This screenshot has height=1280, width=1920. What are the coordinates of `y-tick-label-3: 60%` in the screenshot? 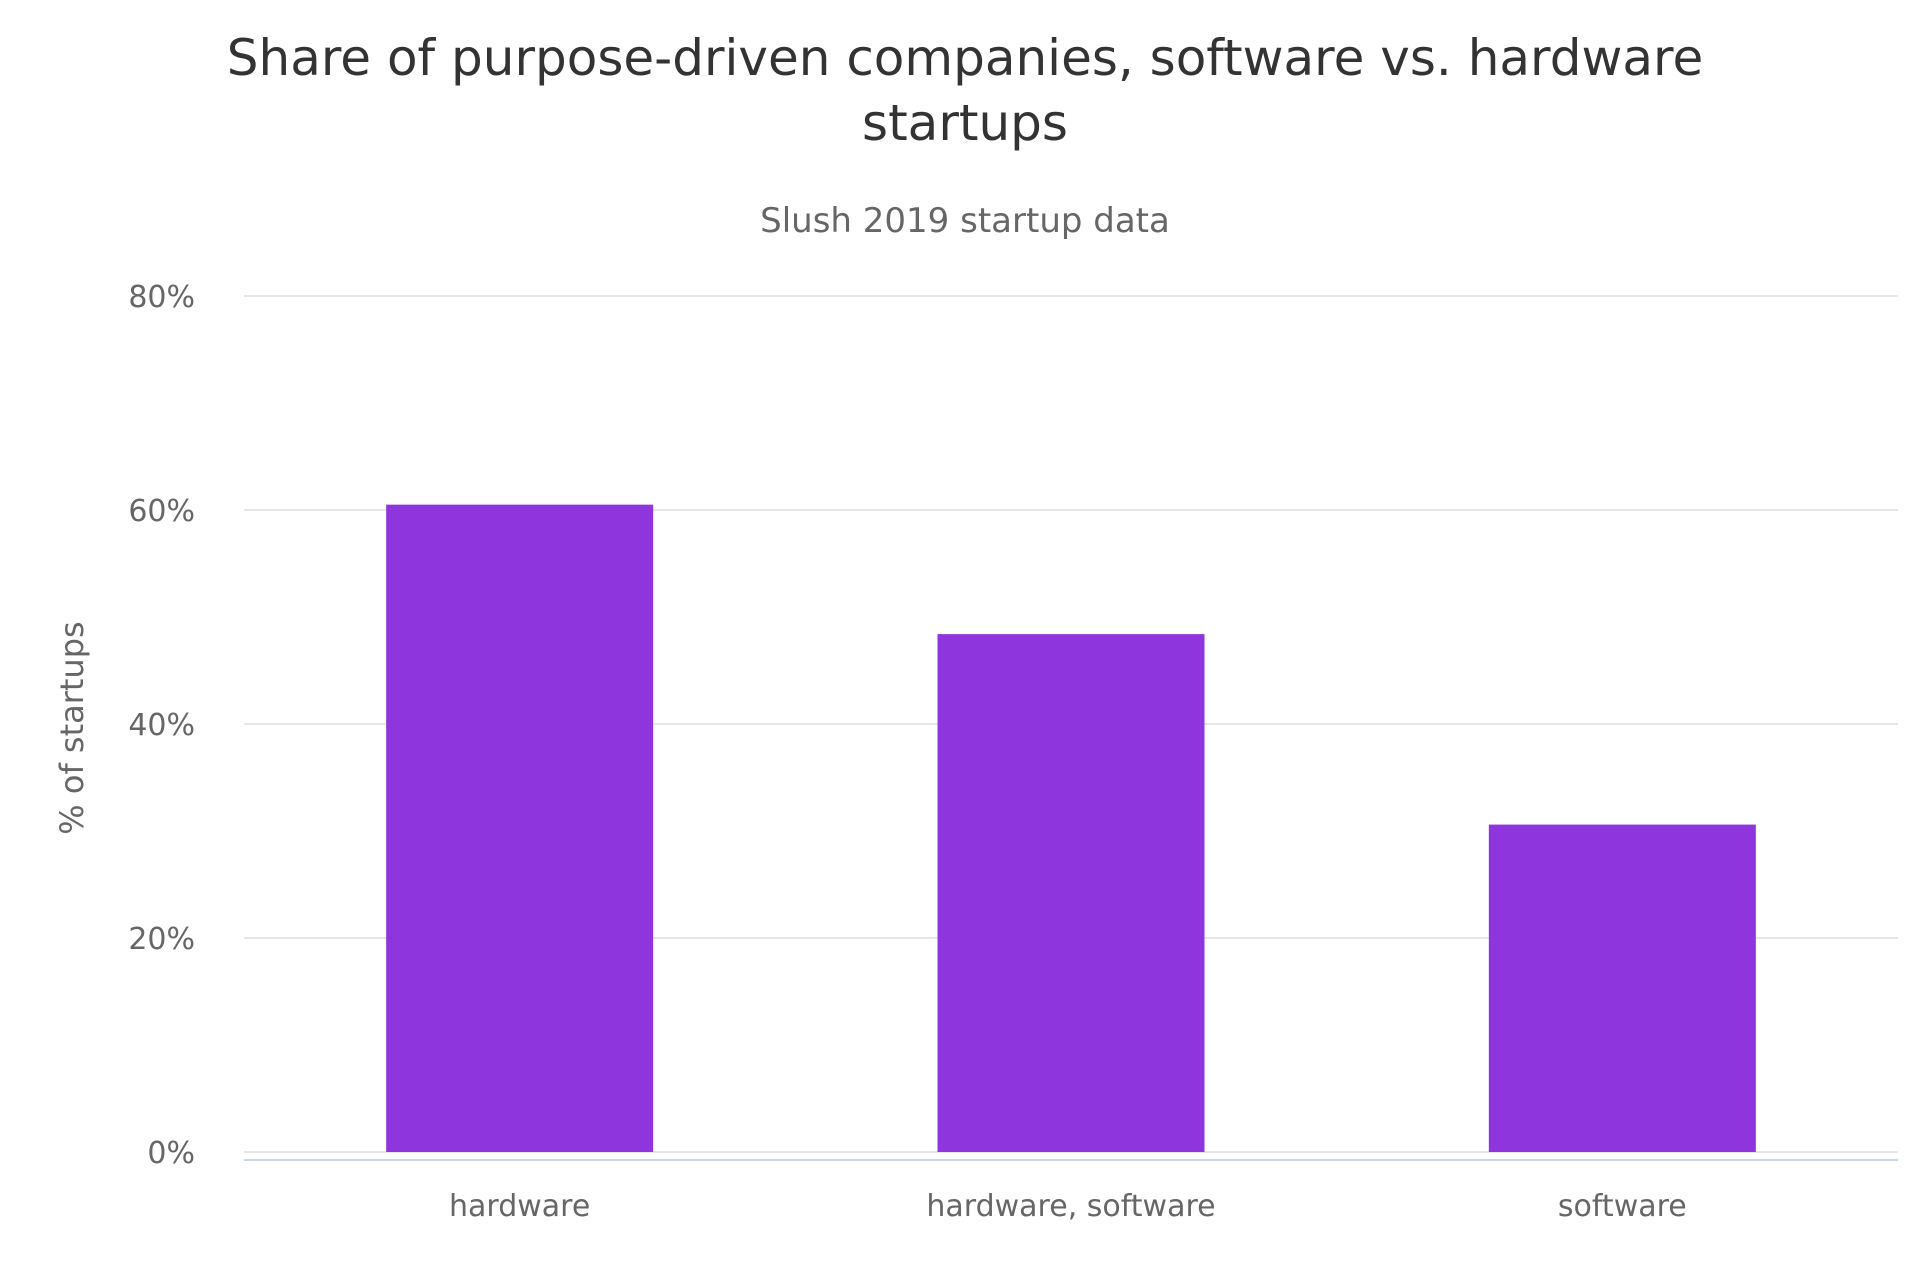 It's located at (161, 511).